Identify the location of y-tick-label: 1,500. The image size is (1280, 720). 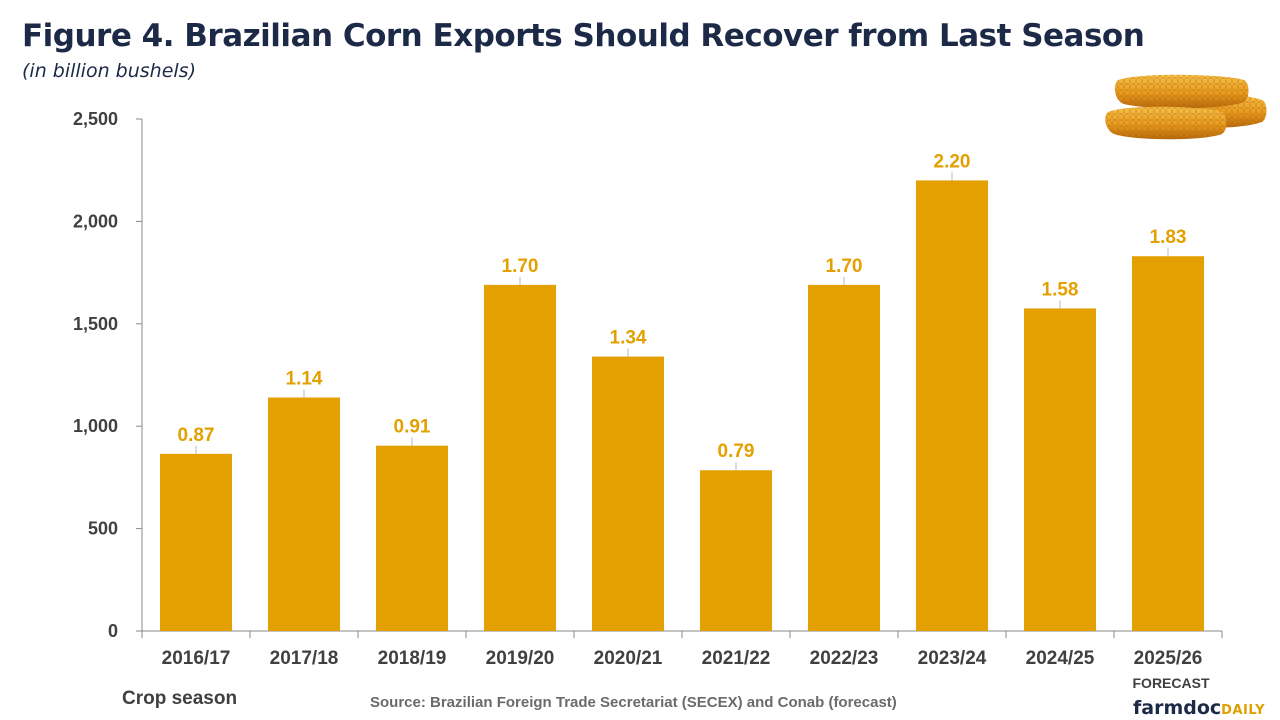
(95, 324).